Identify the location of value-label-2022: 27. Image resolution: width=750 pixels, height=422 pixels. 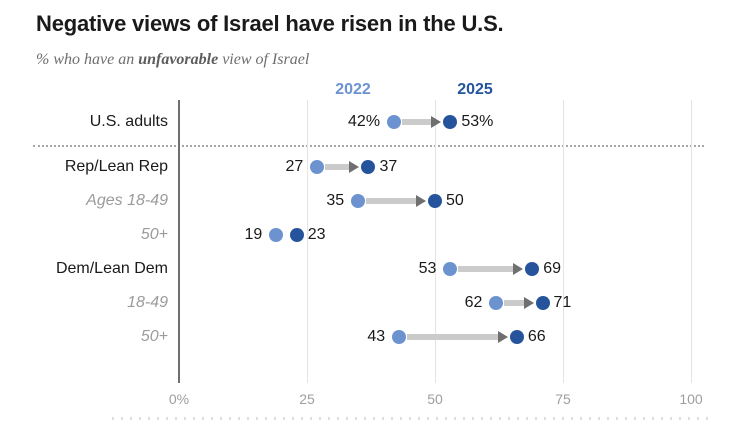
(294, 166).